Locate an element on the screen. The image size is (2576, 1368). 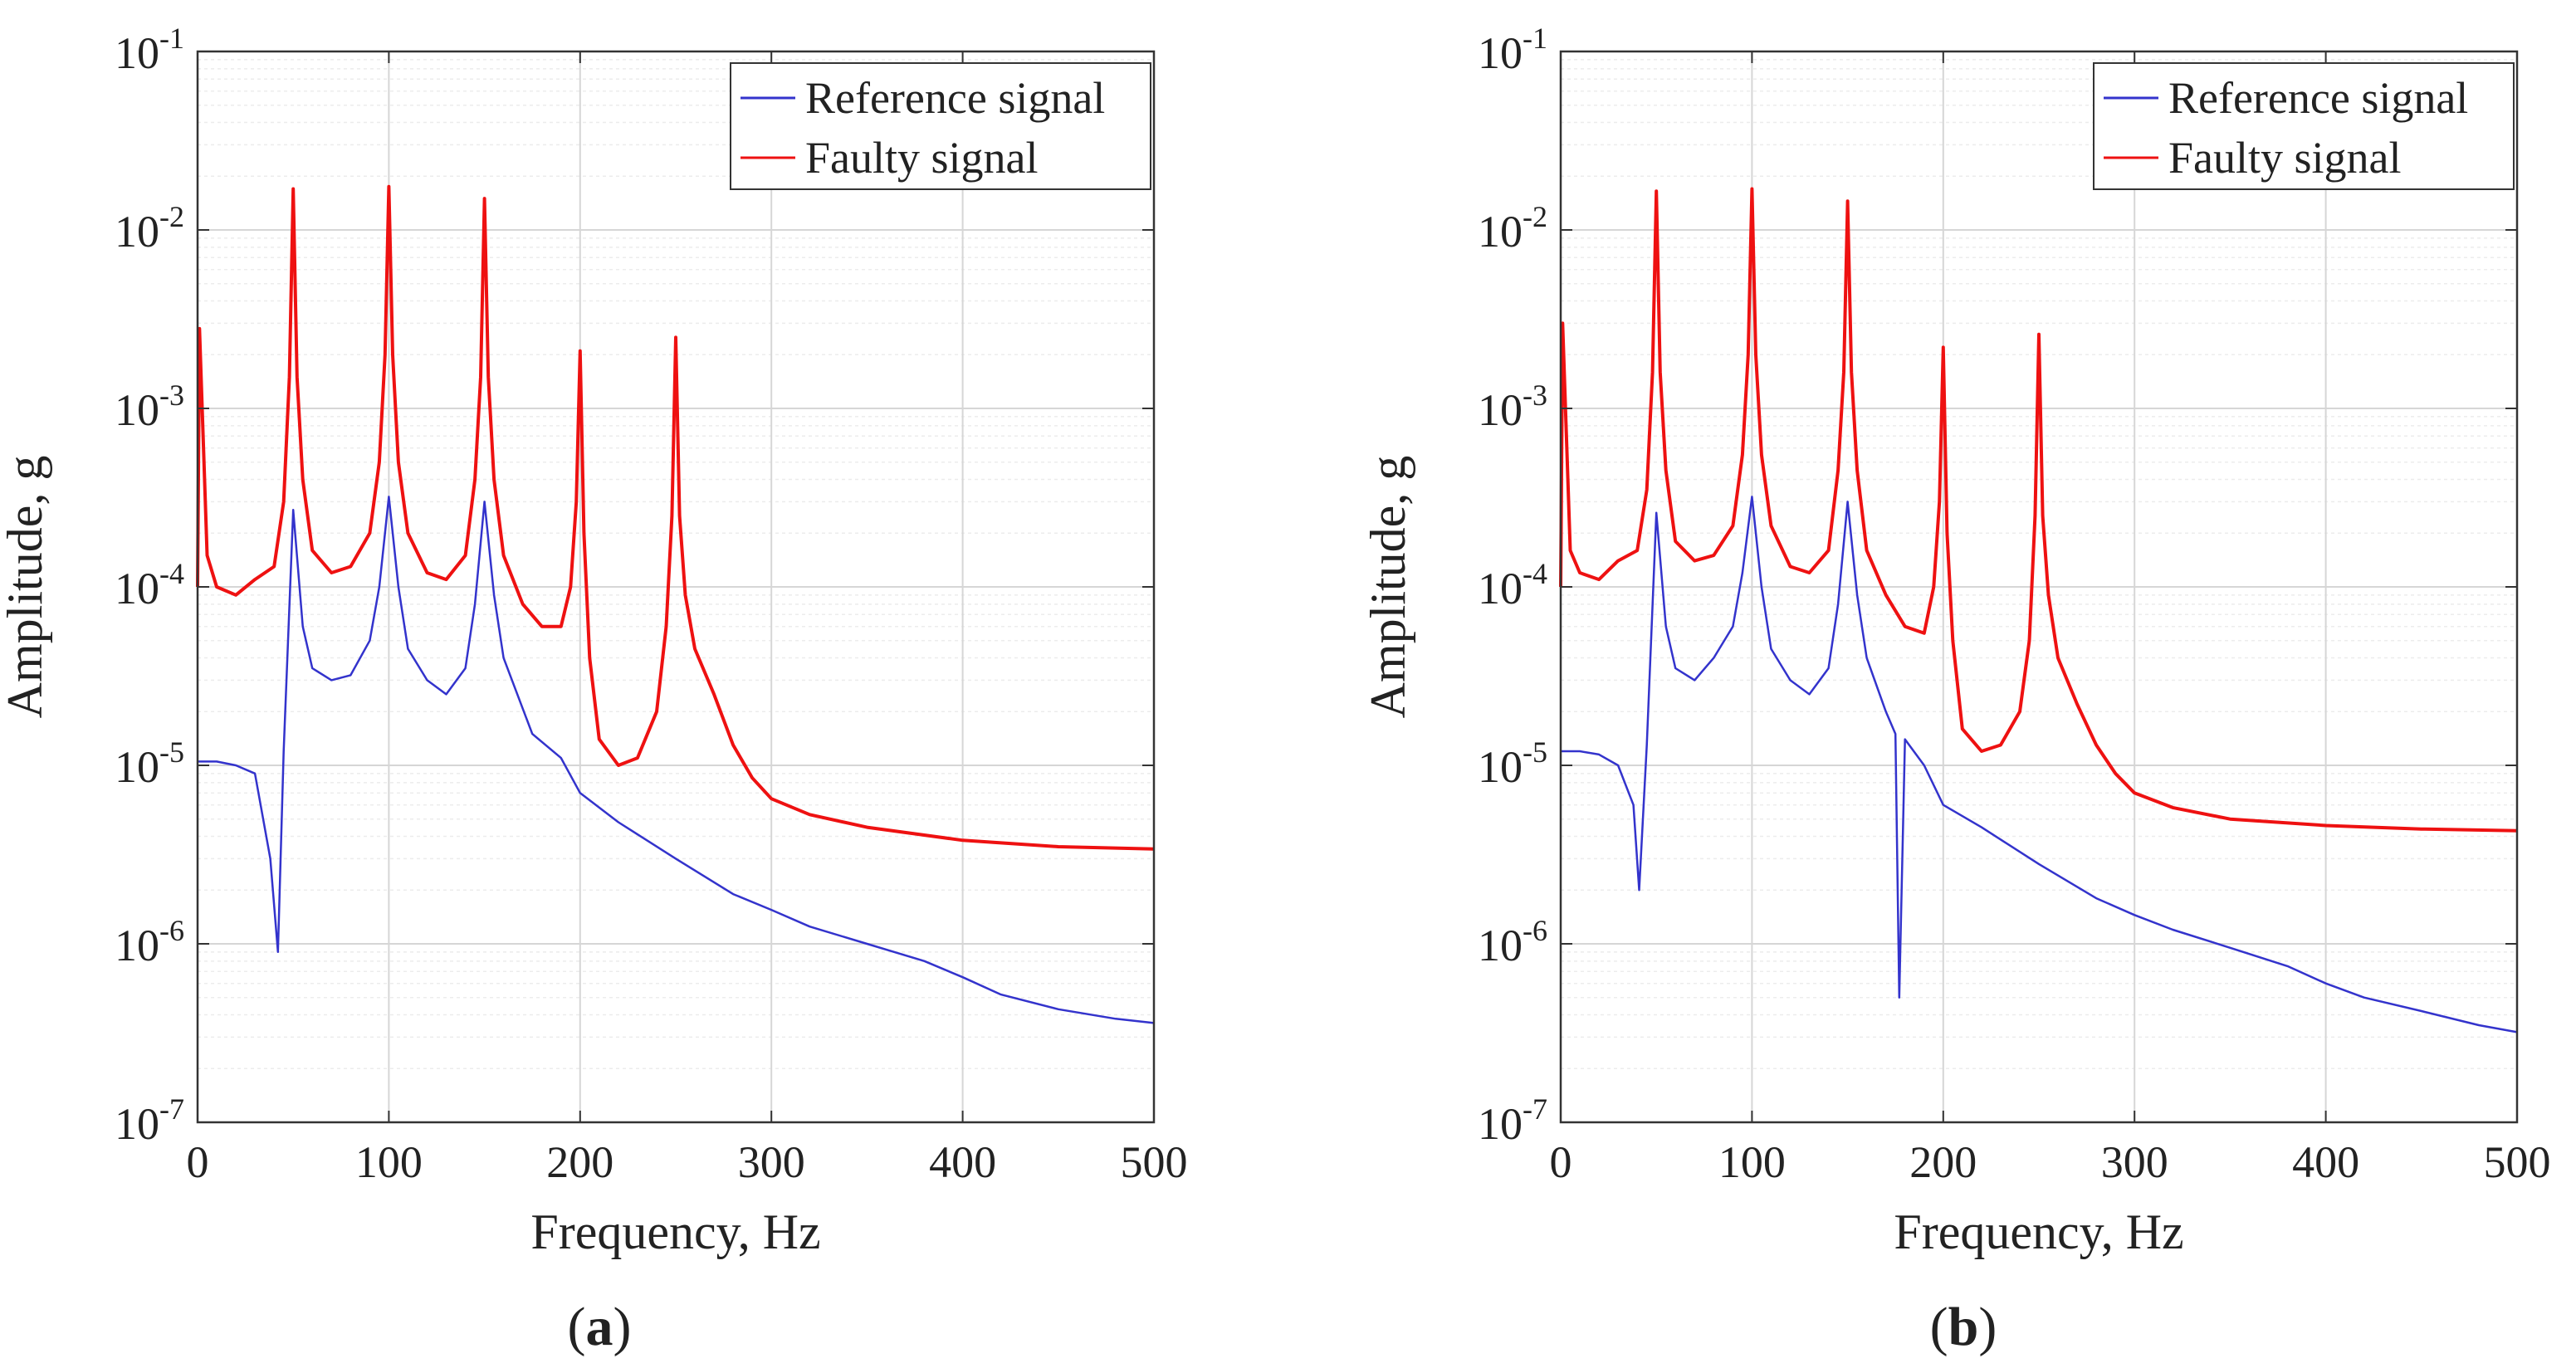
caption-letter: b is located at coordinates (1963, 1327).